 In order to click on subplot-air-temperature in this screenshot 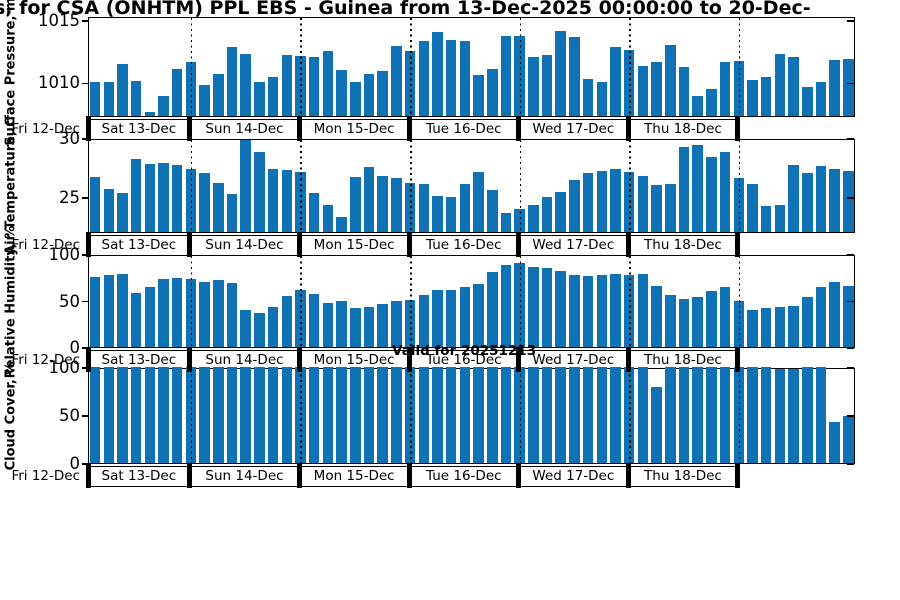, I will do `click(471, 186)`.